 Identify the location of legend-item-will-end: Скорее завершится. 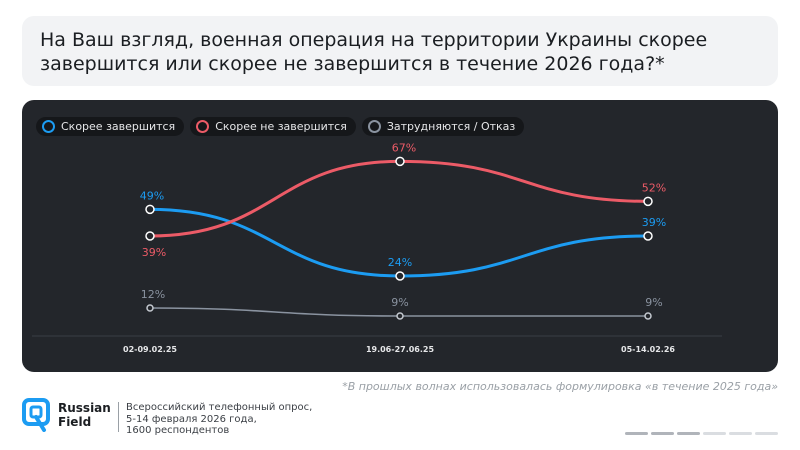
(110, 126).